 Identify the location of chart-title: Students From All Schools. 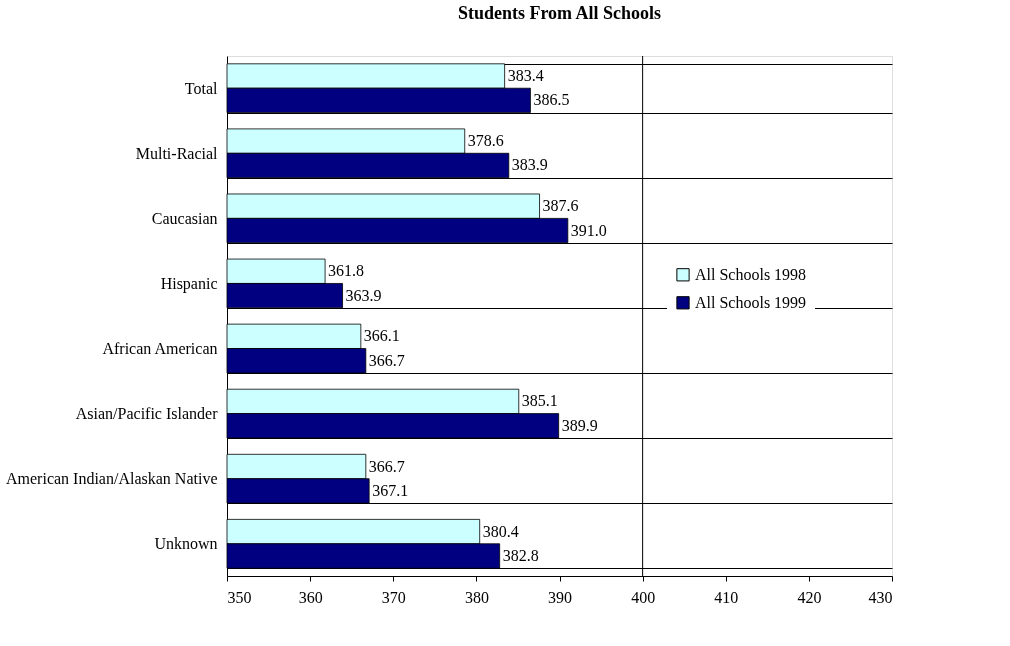
(559, 13).